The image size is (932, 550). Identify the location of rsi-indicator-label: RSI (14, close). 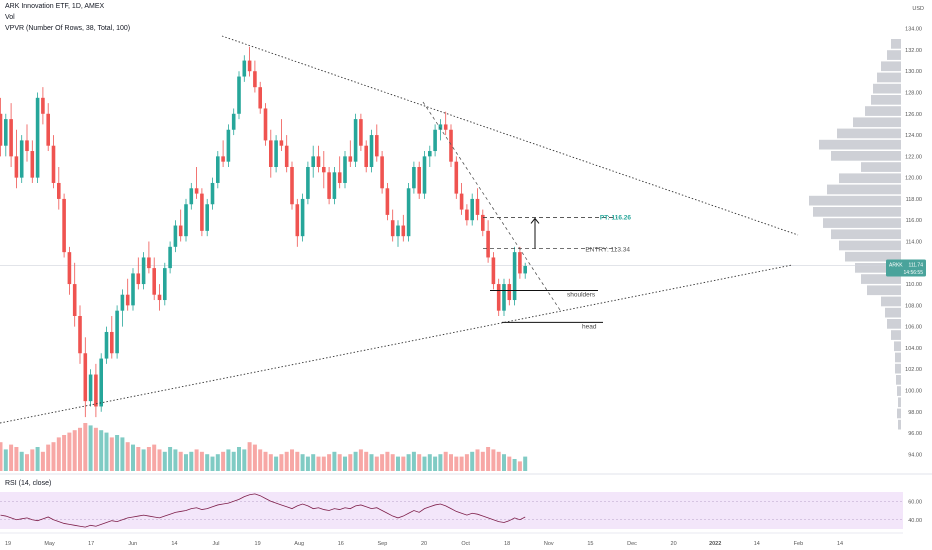
(28, 483).